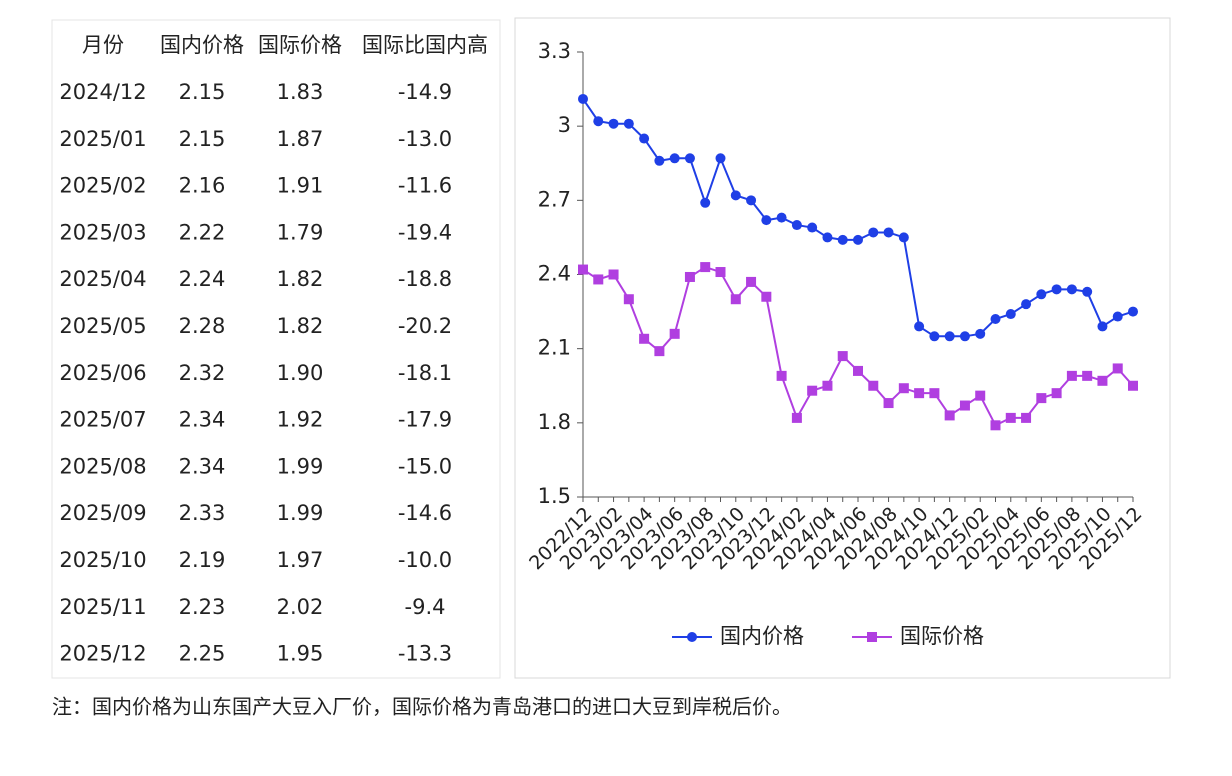  Describe the element at coordinates (554, 274) in the screenshot. I see `y-tick-label: 2.4` at that location.